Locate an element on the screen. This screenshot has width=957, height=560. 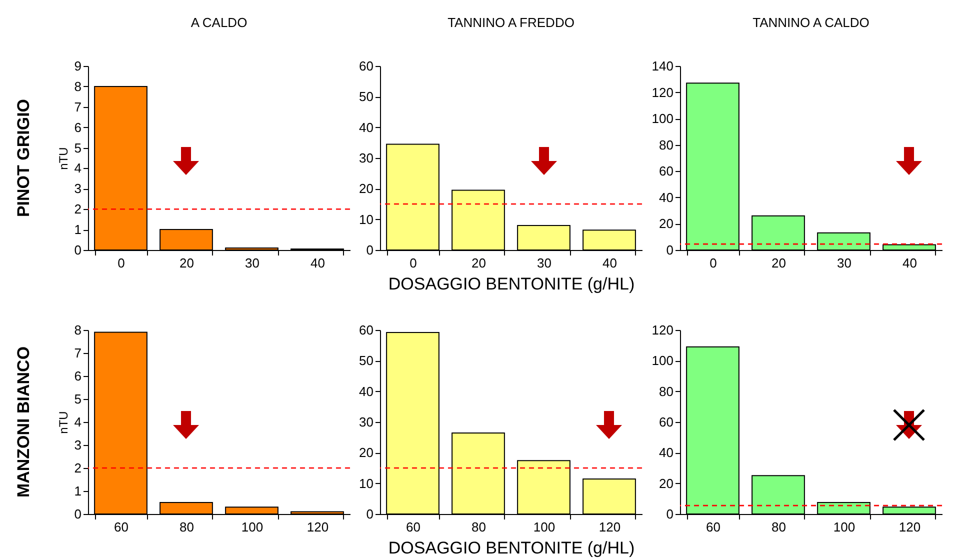
y-tick-label: 9 is located at coordinates (78, 66).